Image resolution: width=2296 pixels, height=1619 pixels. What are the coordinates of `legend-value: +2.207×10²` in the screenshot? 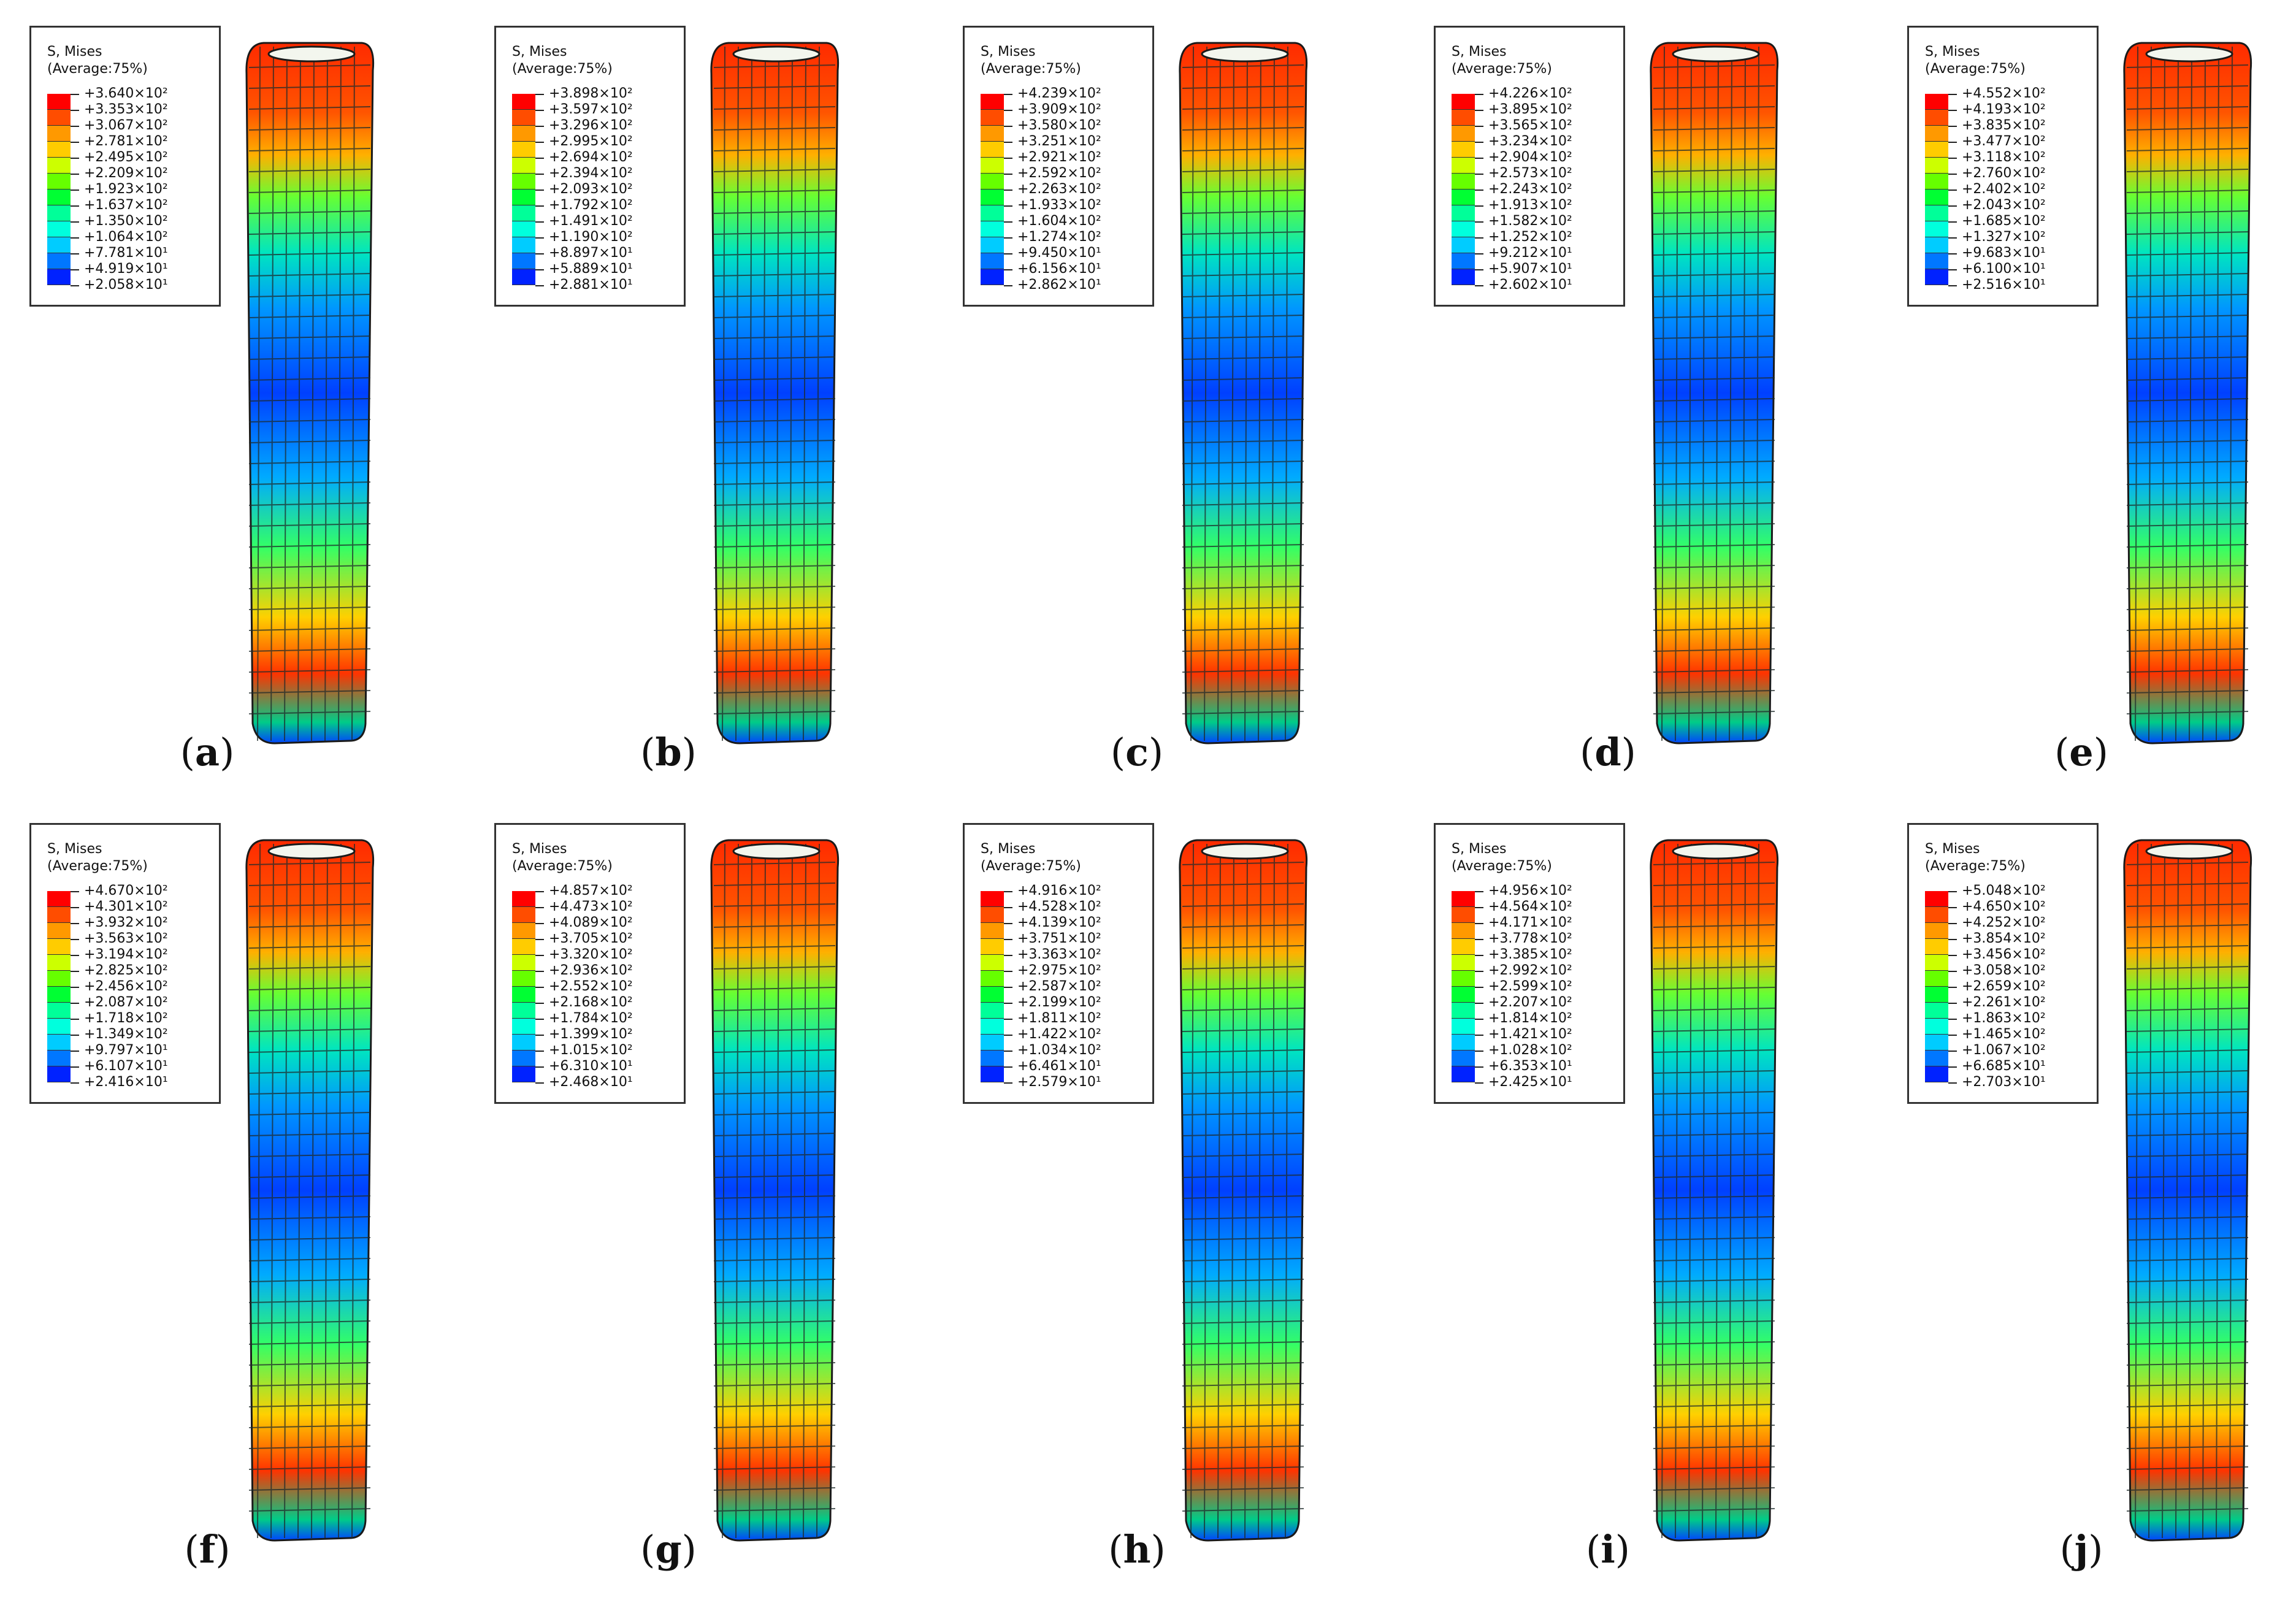 It's located at (1530, 1002).